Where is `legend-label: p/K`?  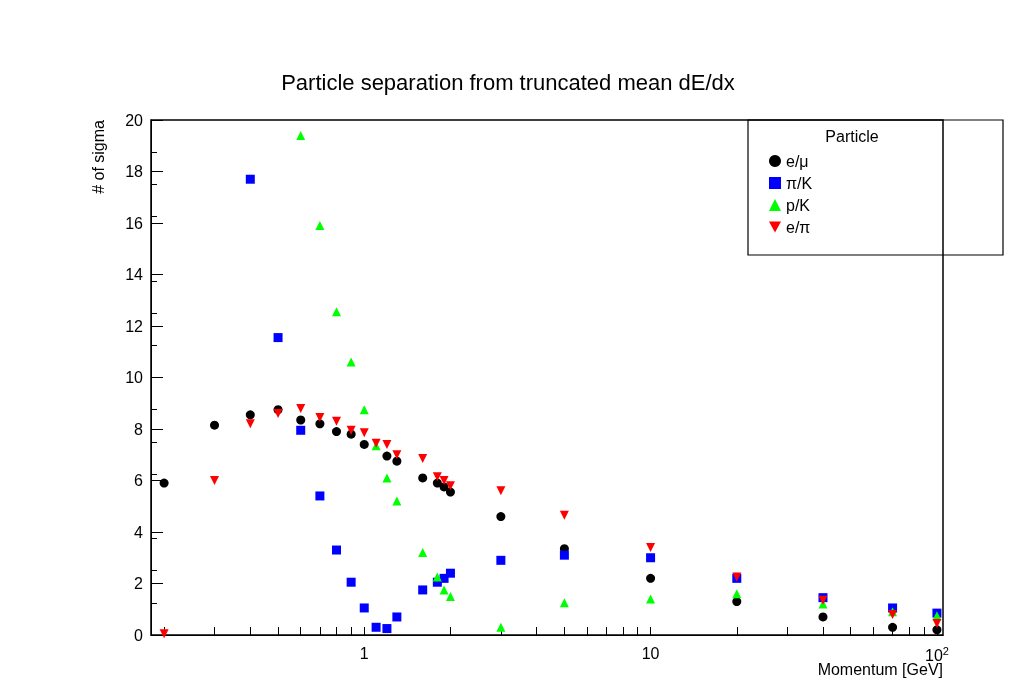
legend-label: p/K is located at coordinates (798, 205).